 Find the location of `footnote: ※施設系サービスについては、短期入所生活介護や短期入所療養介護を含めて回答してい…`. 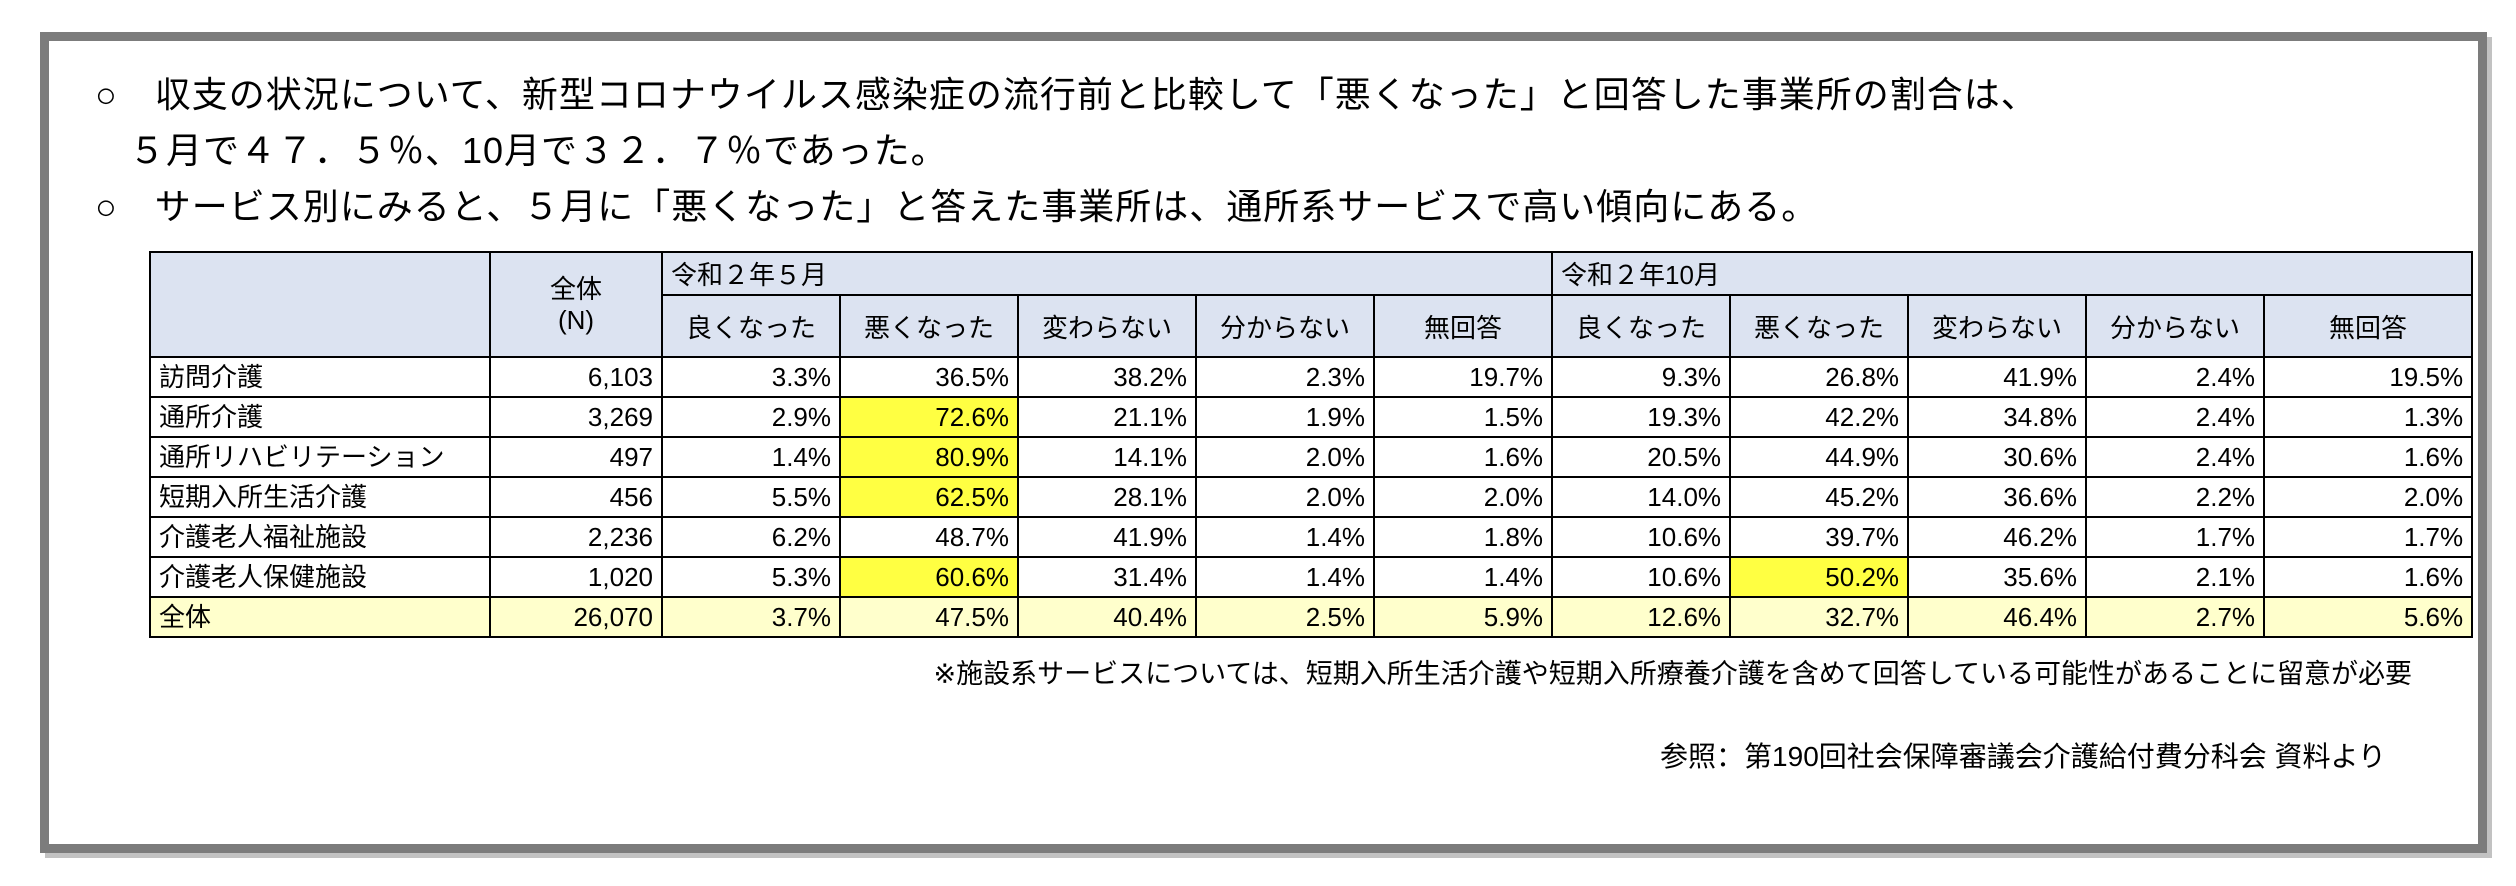

footnote: ※施設系サービスについては、短期入所生活介護や短期入所療養介護を含めて回答してい… is located at coordinates (1672, 674).